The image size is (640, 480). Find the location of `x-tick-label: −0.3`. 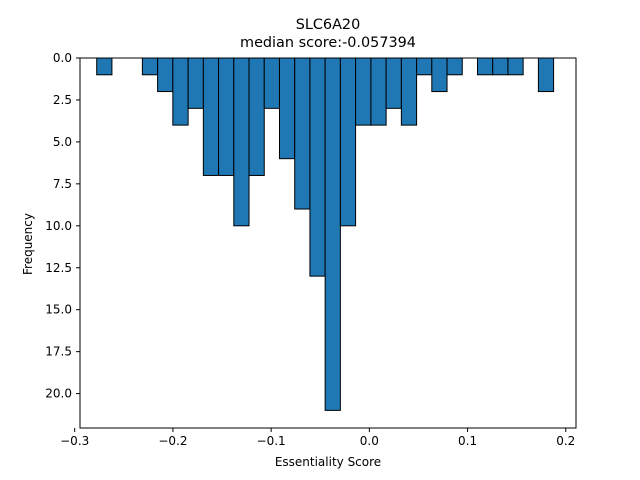

x-tick-label: −0.3 is located at coordinates (74, 441).